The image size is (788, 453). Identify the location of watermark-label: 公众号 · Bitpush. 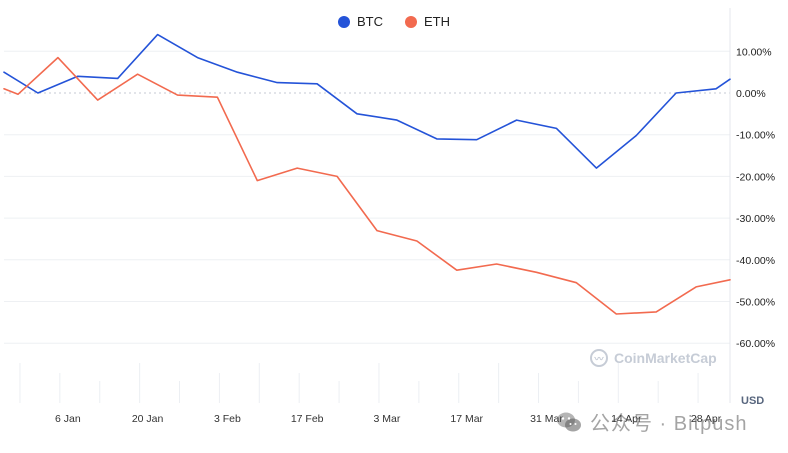
(669, 424).